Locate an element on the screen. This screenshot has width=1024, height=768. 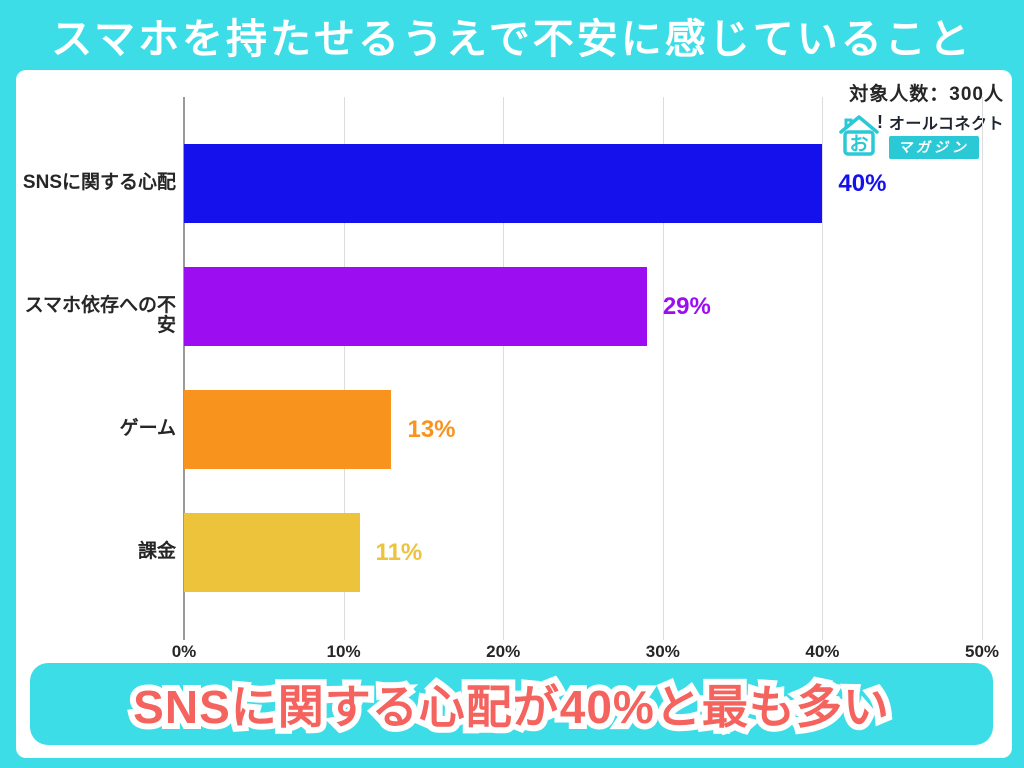
sample-size-label: 対象人数：300人 is located at coordinates (926, 94).